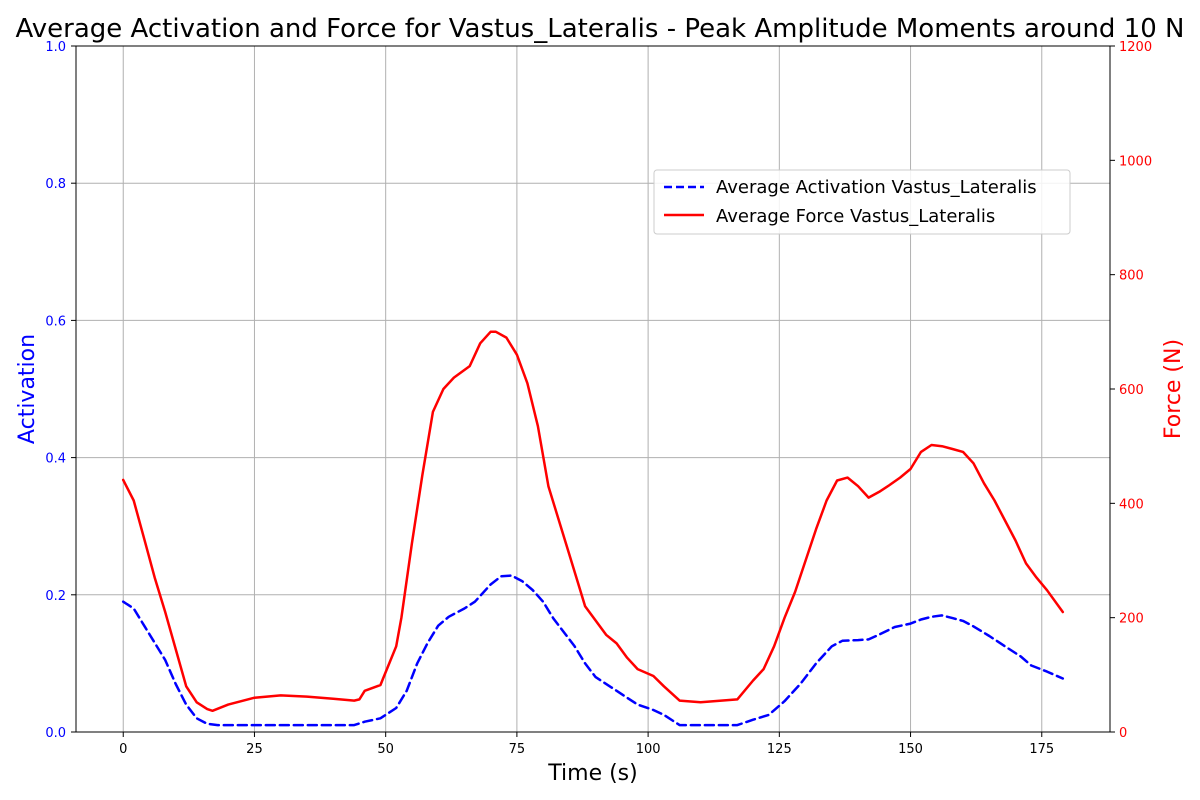 The width and height of the screenshot is (1200, 800). I want to click on left-axis-label: Activation, so click(27, 389).